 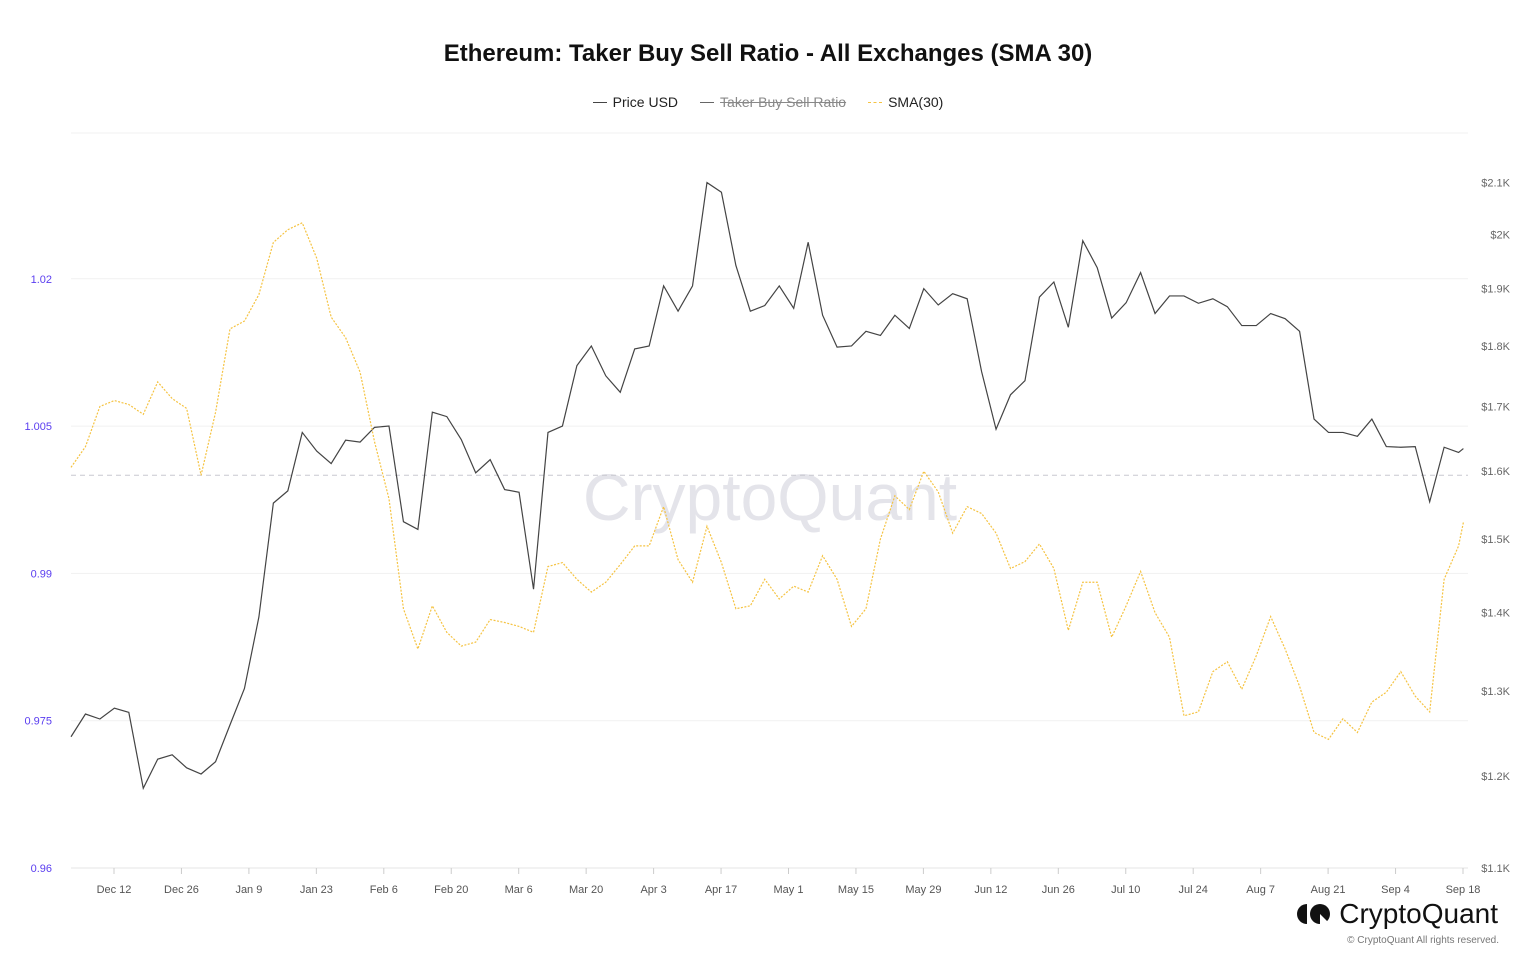 I want to click on legend: Price USD Taker Buy Sell Ratio SMA(30), so click(x=768, y=102).